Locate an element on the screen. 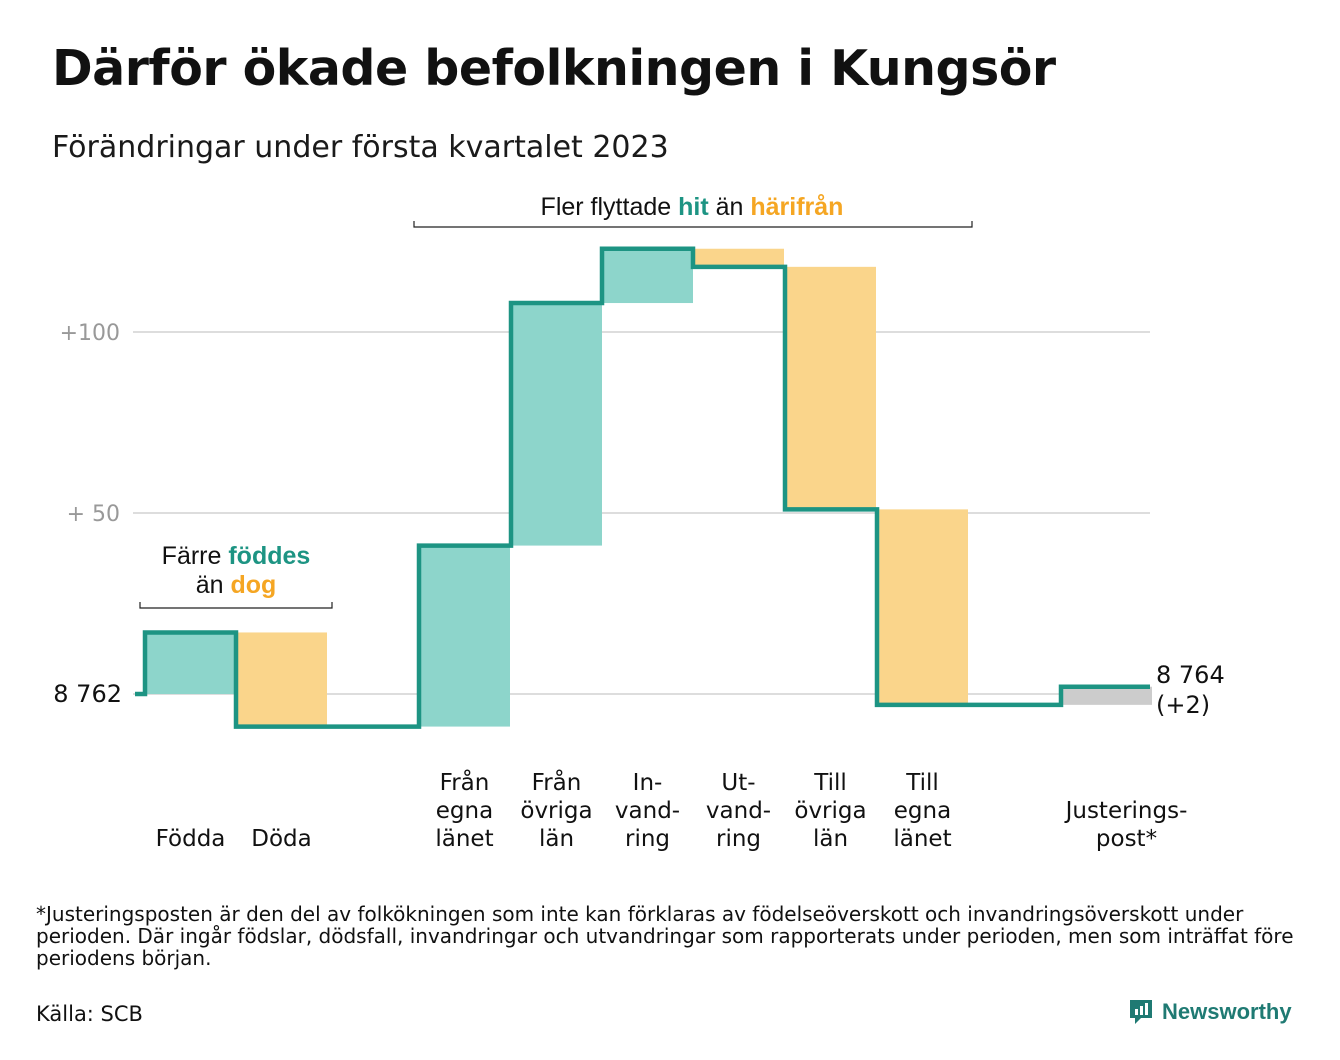  category-label: Till egna länet is located at coordinates (922, 811).